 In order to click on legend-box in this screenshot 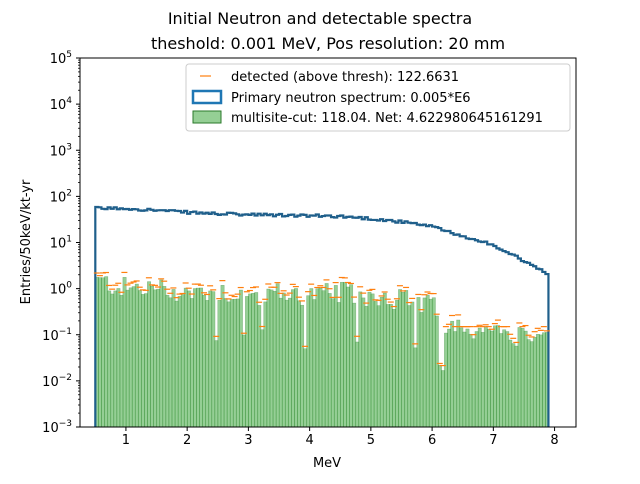, I will do `click(378, 97)`.